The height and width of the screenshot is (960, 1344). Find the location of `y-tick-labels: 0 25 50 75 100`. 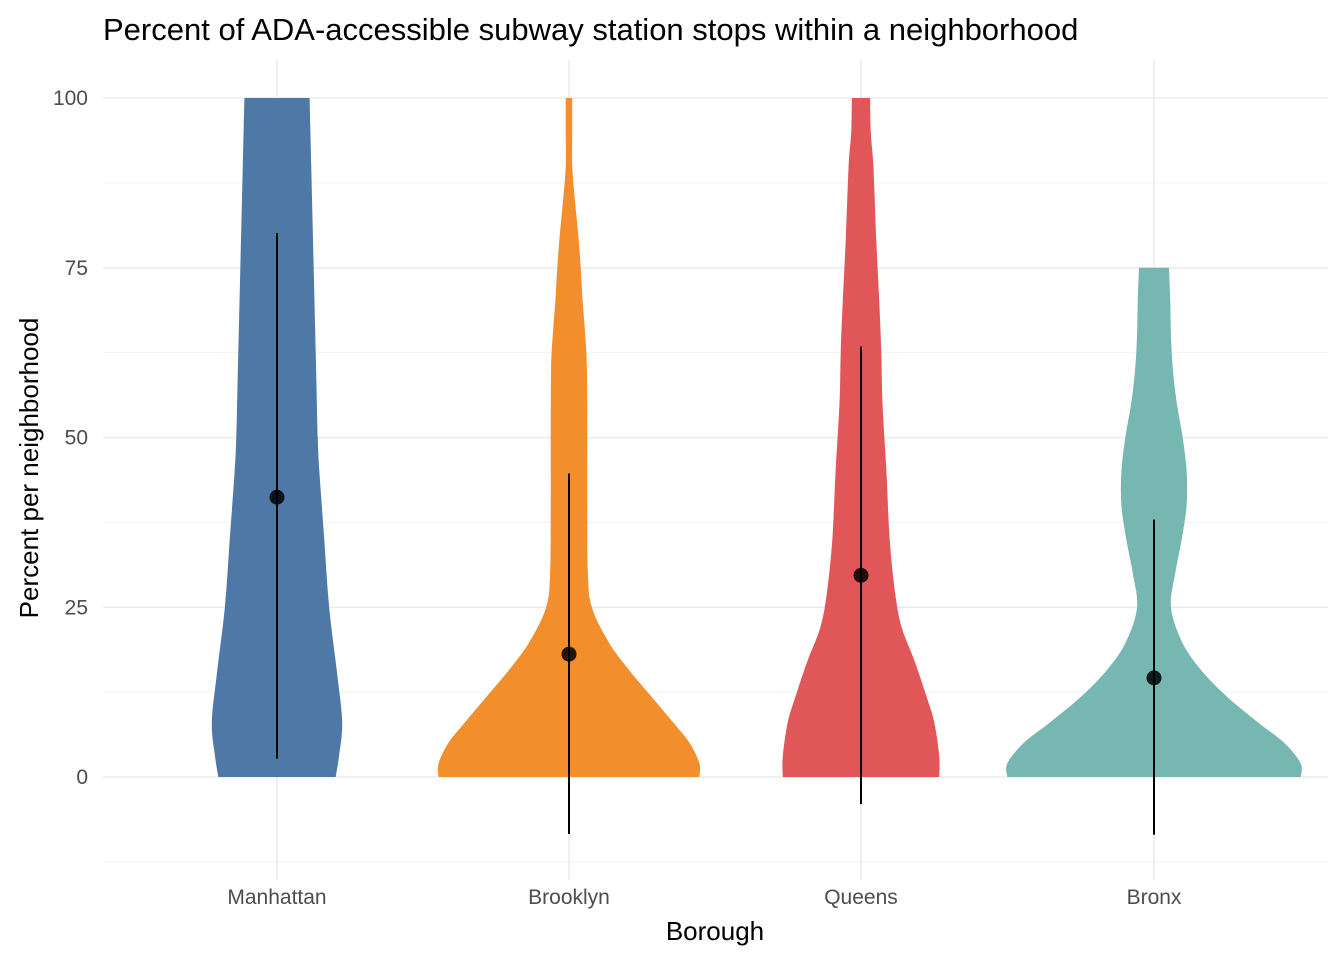

y-tick-labels: 0 25 50 75 100 is located at coordinates (70, 438).